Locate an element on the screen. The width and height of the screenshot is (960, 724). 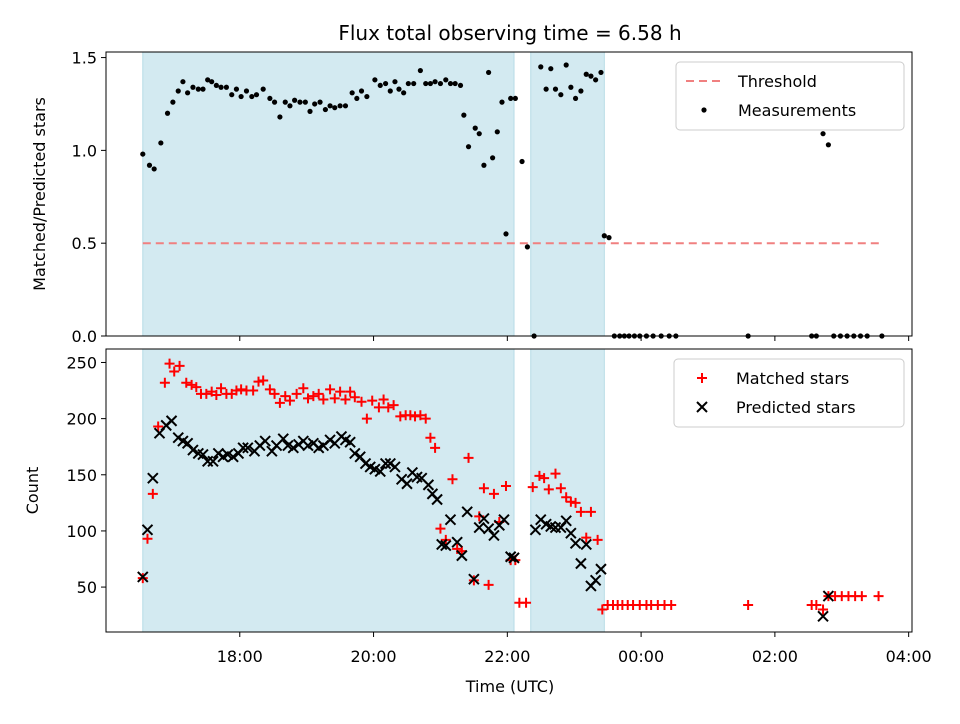
y-tick-label: 0.0 is located at coordinates (84, 336).